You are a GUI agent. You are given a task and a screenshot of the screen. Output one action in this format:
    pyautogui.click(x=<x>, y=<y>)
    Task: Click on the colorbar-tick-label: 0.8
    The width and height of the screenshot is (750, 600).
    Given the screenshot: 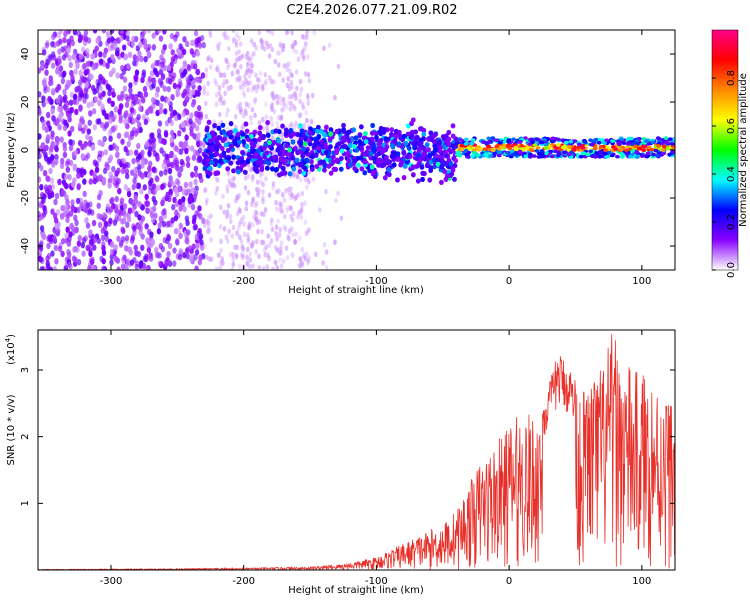 What is the action you would take?
    pyautogui.click(x=731, y=78)
    